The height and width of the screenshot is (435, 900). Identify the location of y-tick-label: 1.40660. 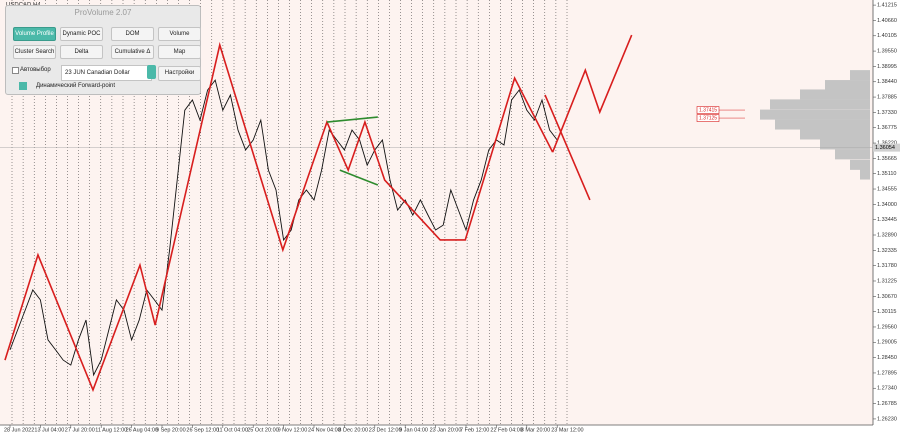
(887, 21).